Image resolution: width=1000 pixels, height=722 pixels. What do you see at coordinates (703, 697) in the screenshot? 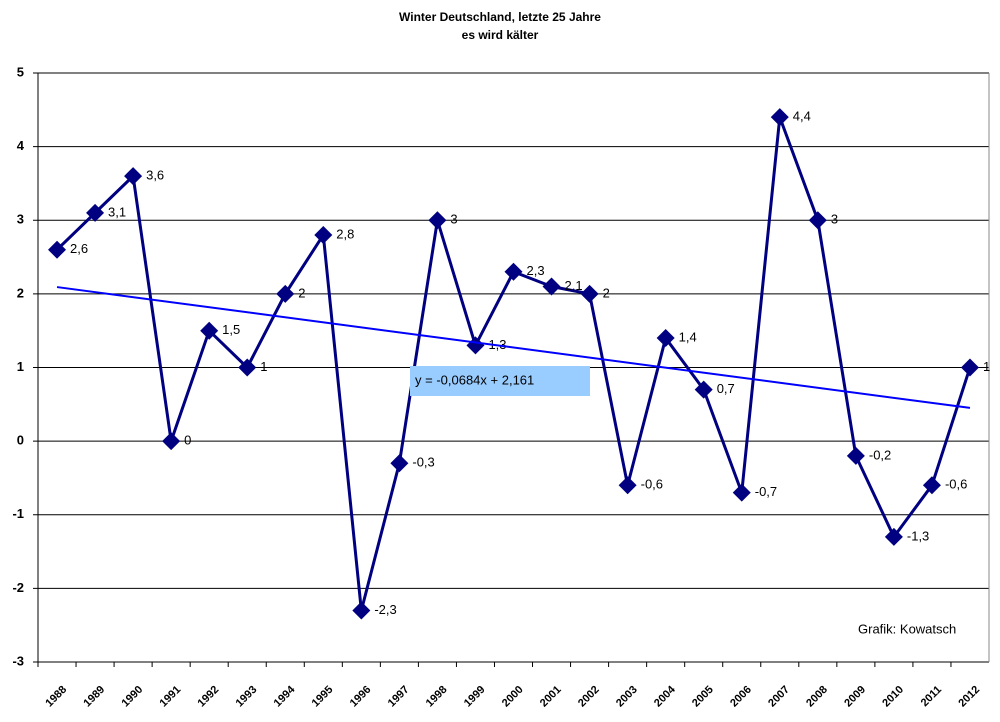
I see `x-tick-label: 2005` at bounding box center [703, 697].